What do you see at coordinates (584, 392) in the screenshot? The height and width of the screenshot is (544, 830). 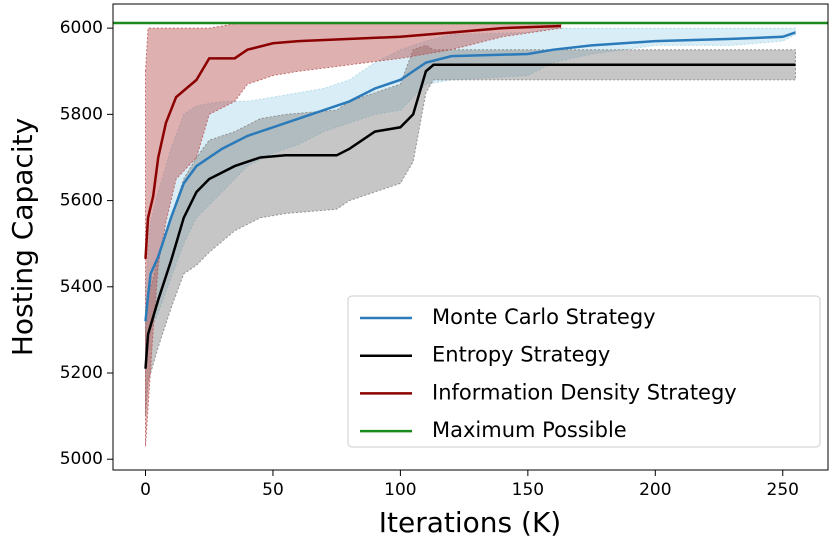 I see `legend-label: Information Density Strategy` at bounding box center [584, 392].